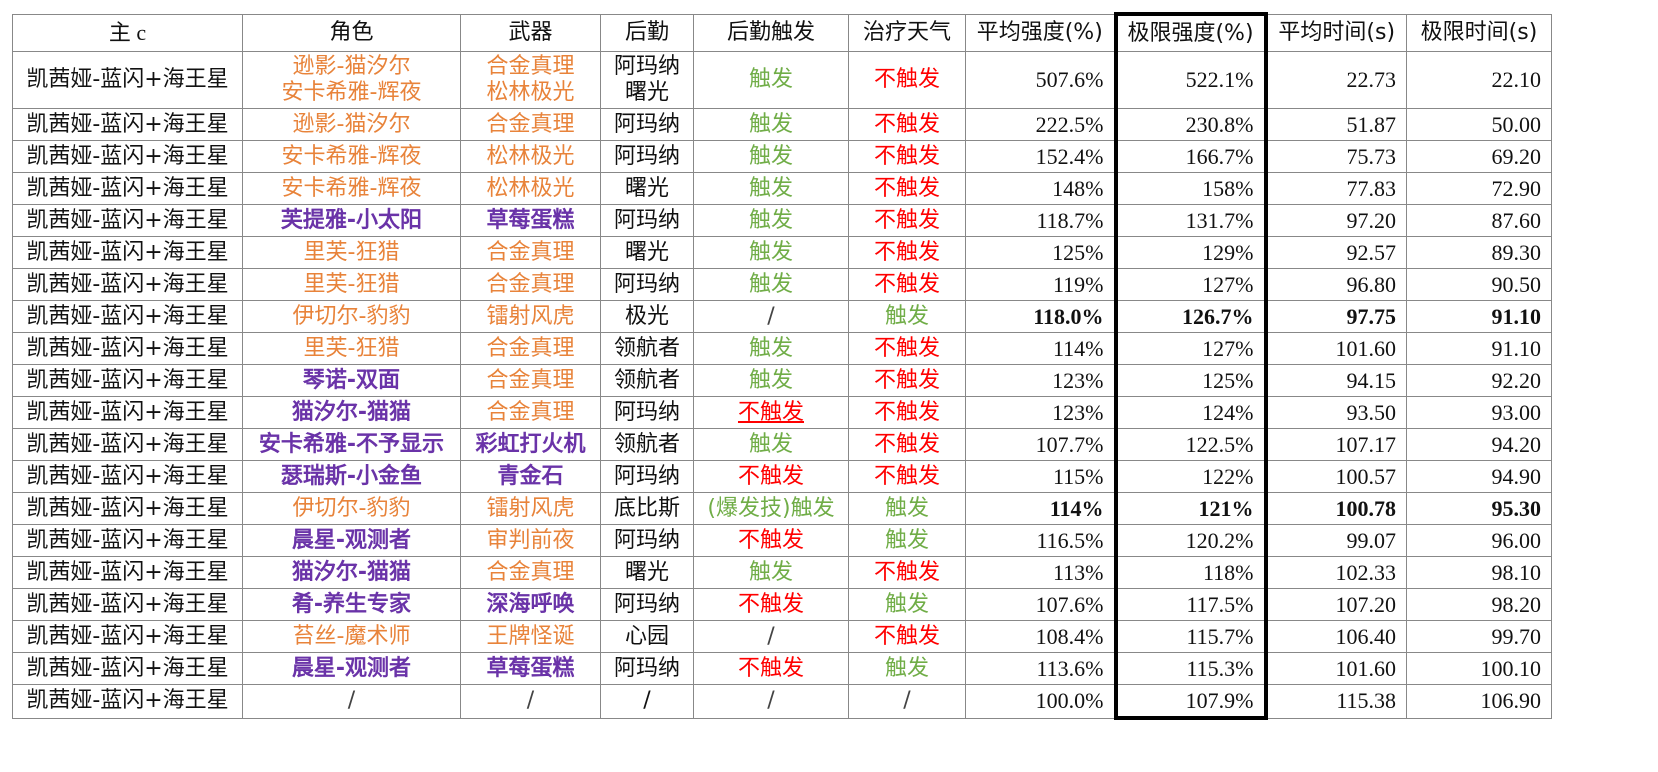 The image size is (1658, 772). I want to click on cell-weapon: 镭射风虎, so click(530, 316).